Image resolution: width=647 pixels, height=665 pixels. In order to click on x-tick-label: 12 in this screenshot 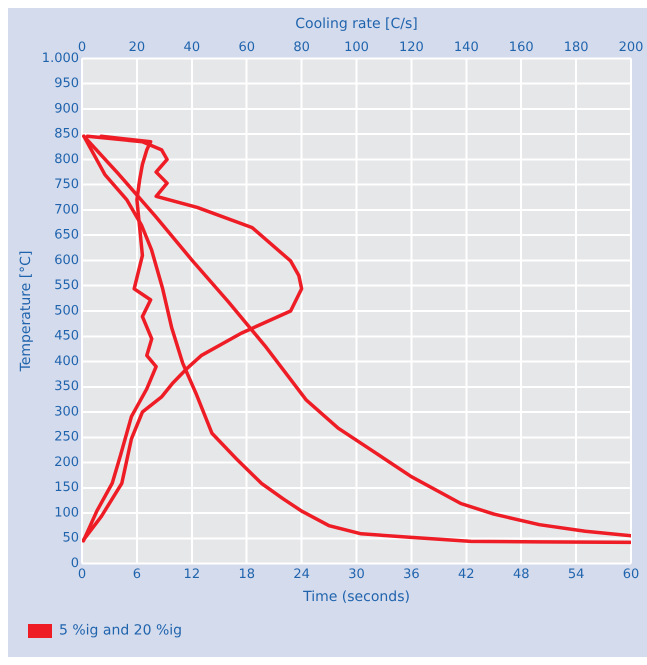, I will do `click(192, 574)`.